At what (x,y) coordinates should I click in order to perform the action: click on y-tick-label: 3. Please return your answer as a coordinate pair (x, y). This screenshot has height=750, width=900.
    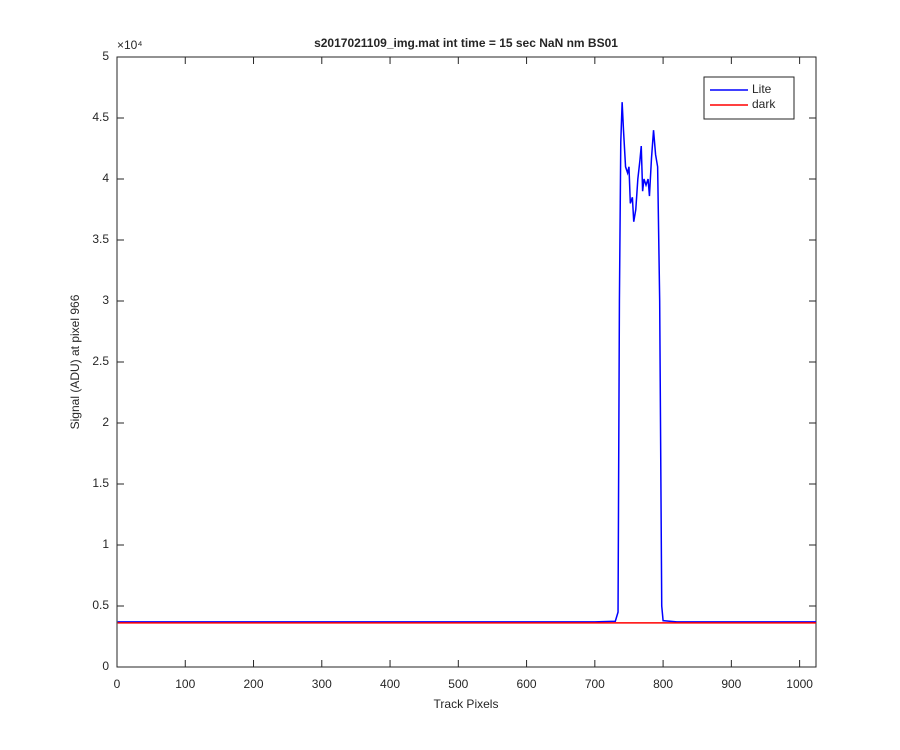
    Looking at the image, I should click on (105, 300).